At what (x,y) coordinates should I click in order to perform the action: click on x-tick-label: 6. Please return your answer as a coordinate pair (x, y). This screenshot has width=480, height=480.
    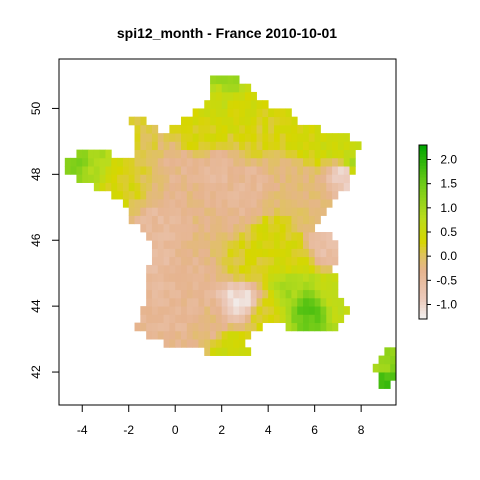
    Looking at the image, I should click on (314, 430).